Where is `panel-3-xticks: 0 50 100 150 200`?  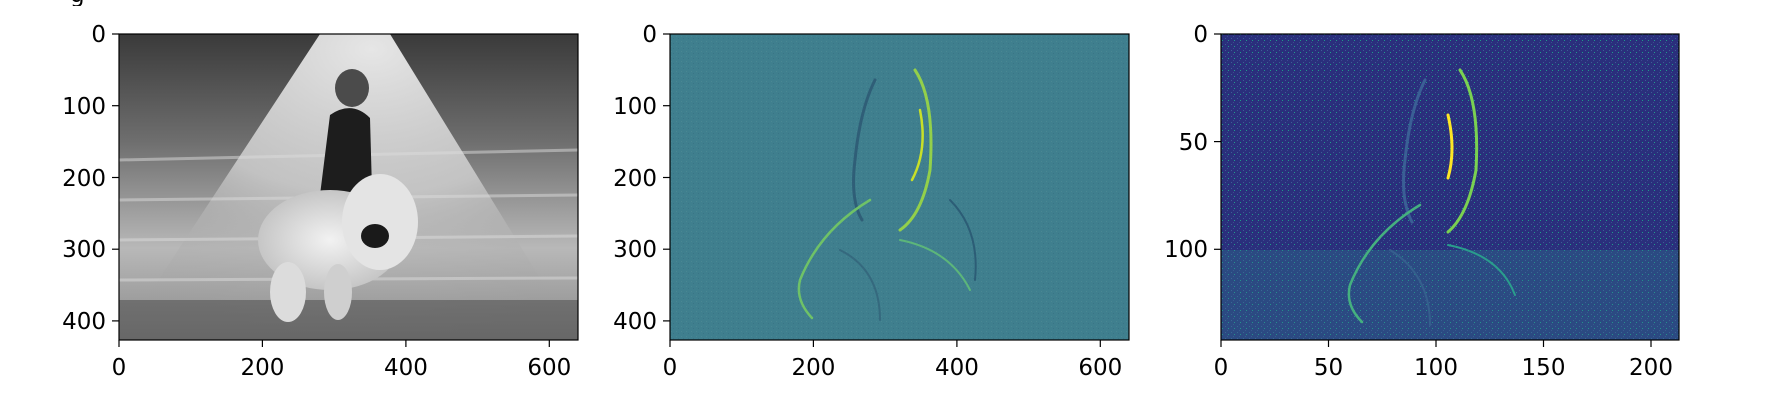 panel-3-xticks: 0 50 100 150 200 is located at coordinates (1443, 360).